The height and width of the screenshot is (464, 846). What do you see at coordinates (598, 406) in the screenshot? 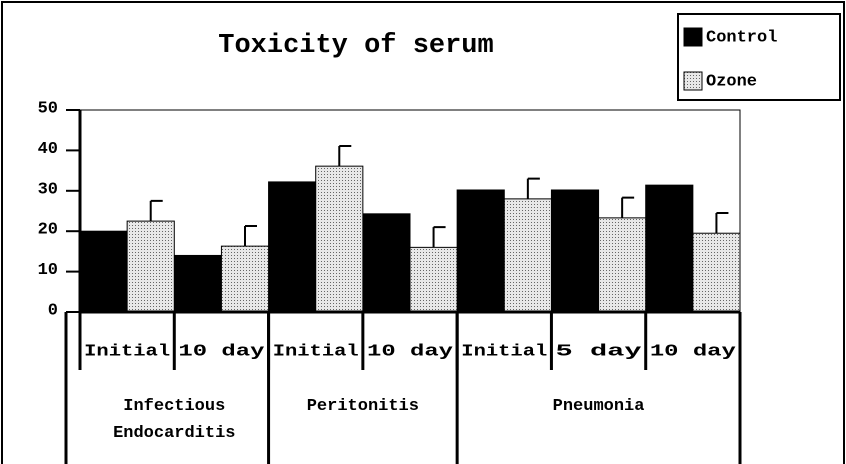
I see `group-label: Pneumonia` at bounding box center [598, 406].